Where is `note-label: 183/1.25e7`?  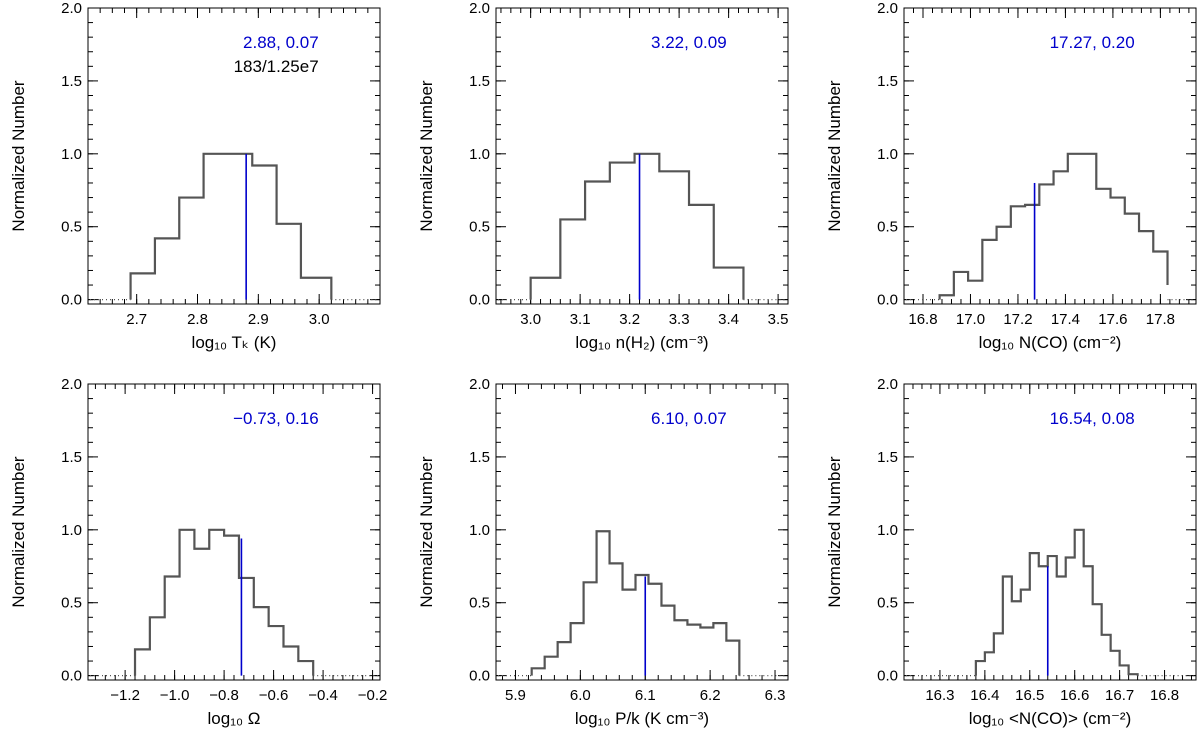
note-label: 183/1.25e7 is located at coordinates (276, 66).